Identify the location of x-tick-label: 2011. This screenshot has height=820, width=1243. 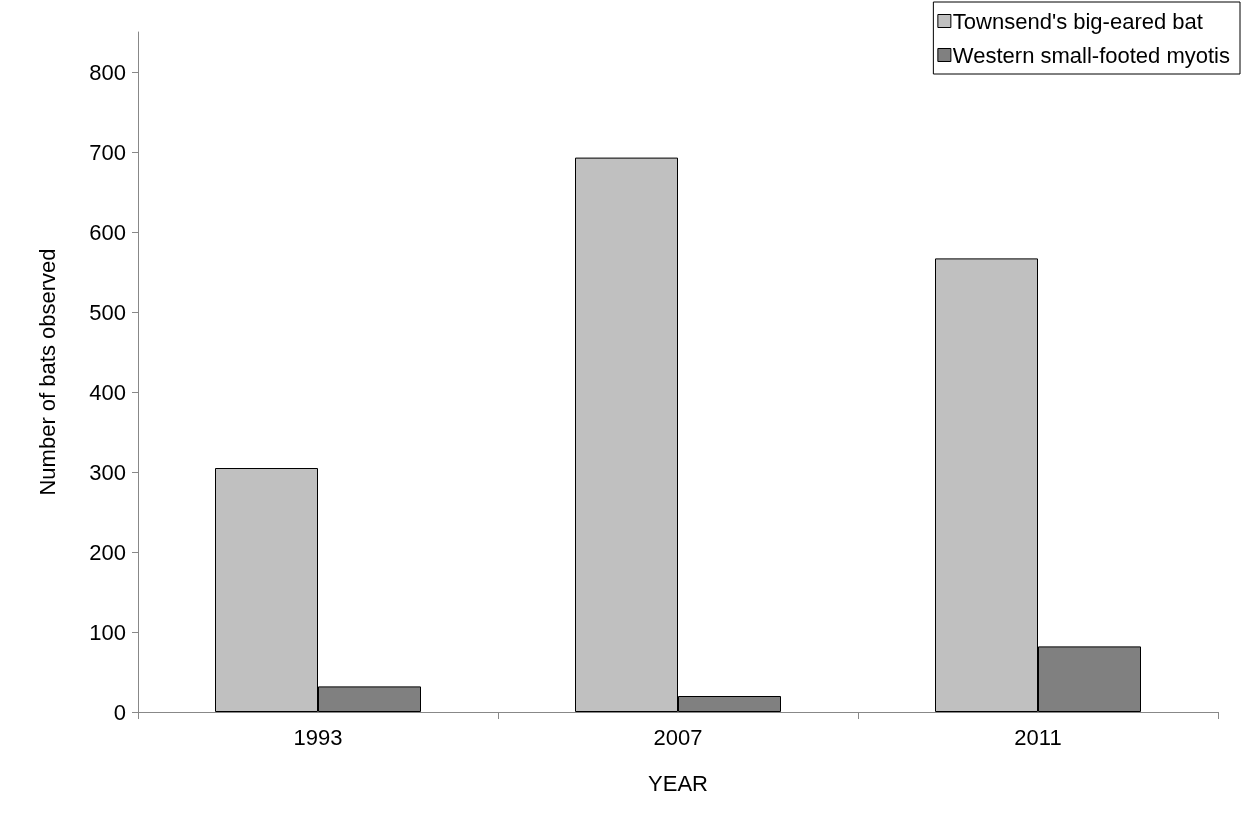
(1038, 737).